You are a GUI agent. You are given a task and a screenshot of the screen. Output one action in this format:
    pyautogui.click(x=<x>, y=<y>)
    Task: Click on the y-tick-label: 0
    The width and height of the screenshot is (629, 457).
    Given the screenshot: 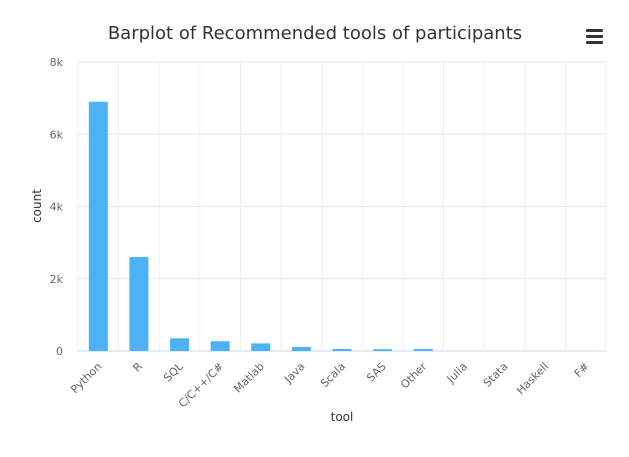 What is the action you would take?
    pyautogui.click(x=59, y=351)
    